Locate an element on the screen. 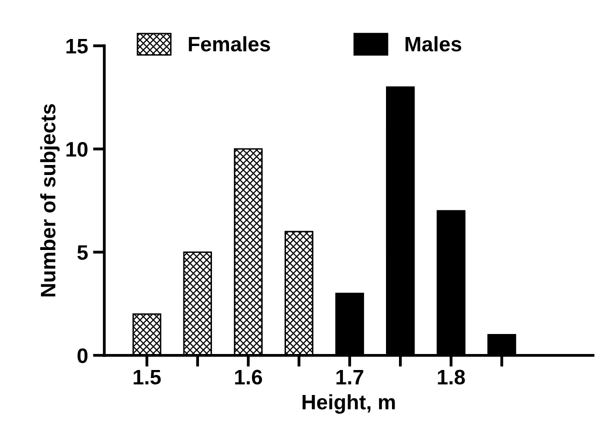 This screenshot has width=596, height=436. y-axis-title: Number of subjects is located at coordinates (50, 200).